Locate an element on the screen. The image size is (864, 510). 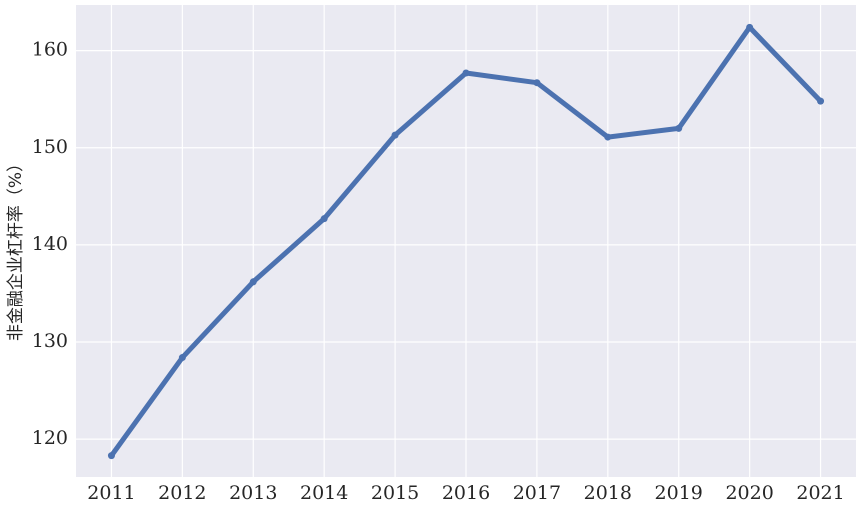
y-tick-label: 150 is located at coordinates (50, 147).